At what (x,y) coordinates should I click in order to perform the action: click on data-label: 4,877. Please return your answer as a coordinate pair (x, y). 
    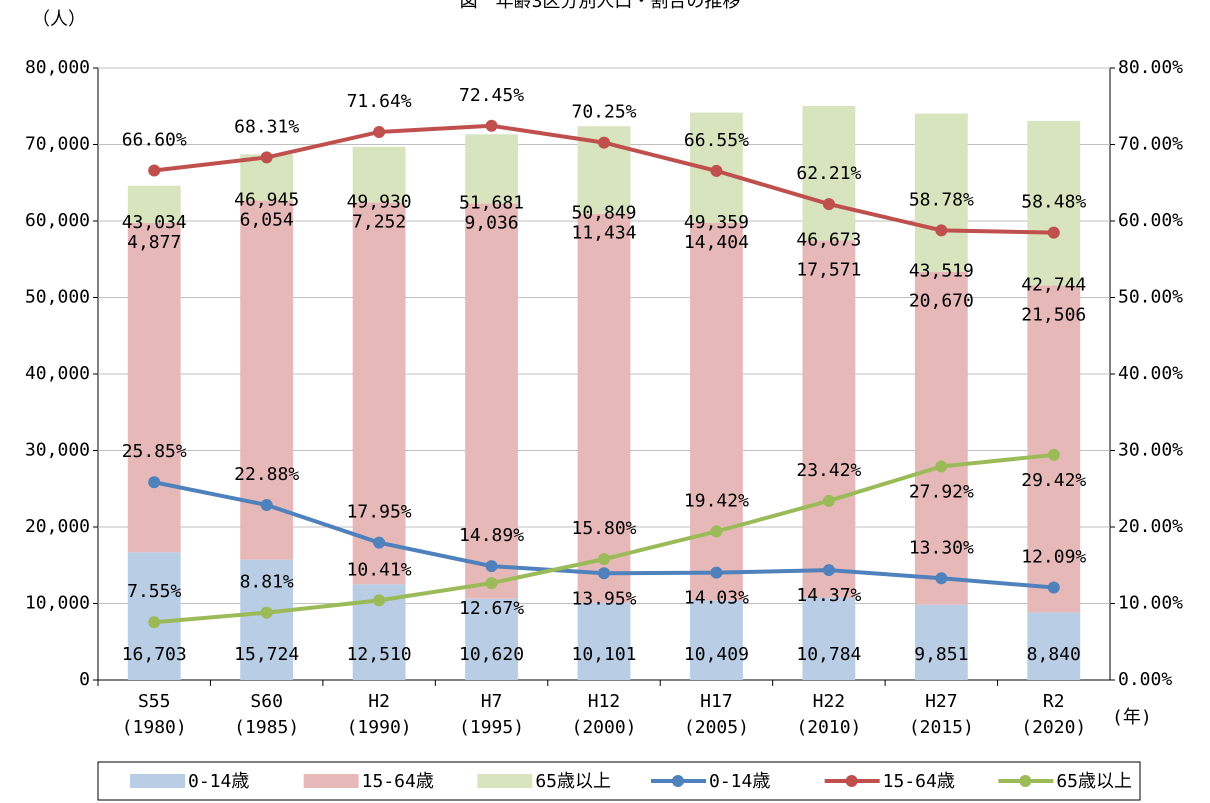
    Looking at the image, I should click on (154, 242).